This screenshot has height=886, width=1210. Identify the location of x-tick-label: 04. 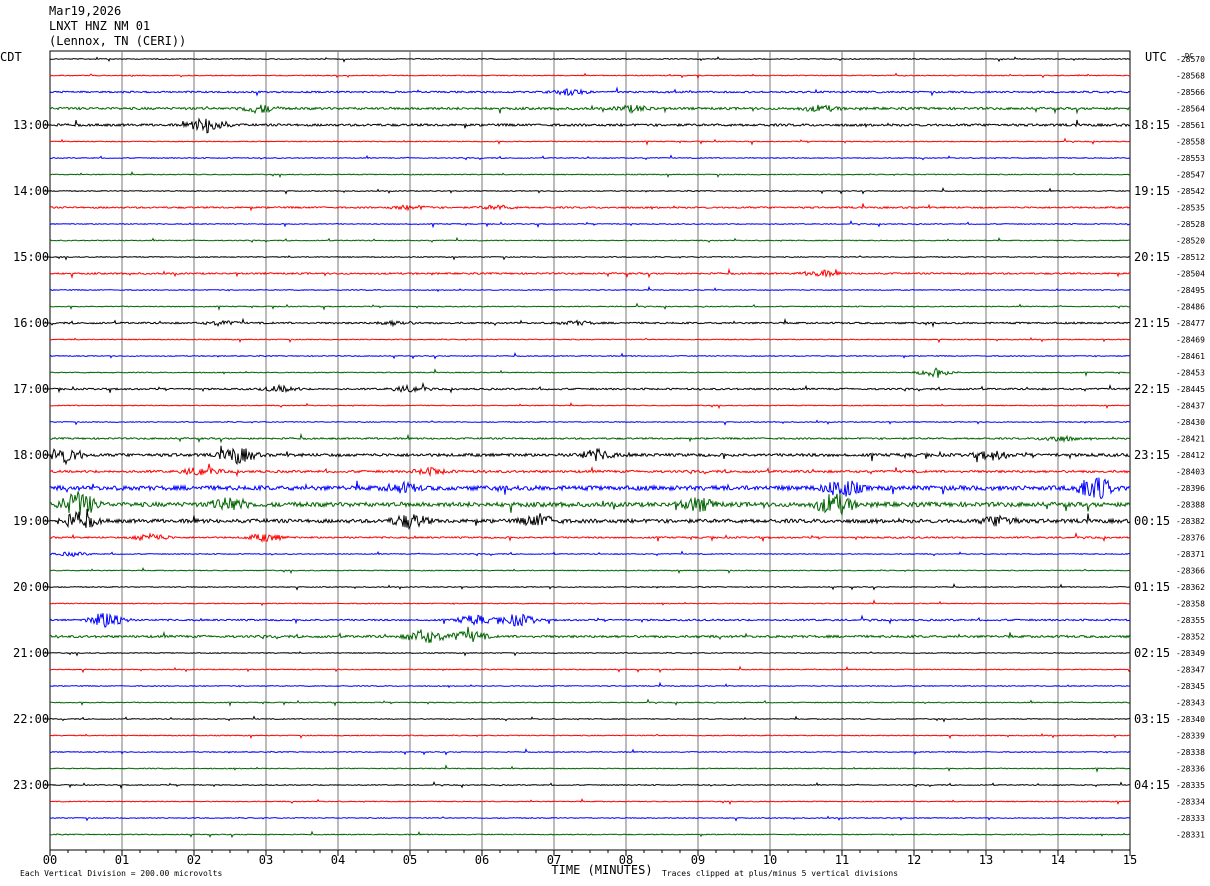
(338, 860).